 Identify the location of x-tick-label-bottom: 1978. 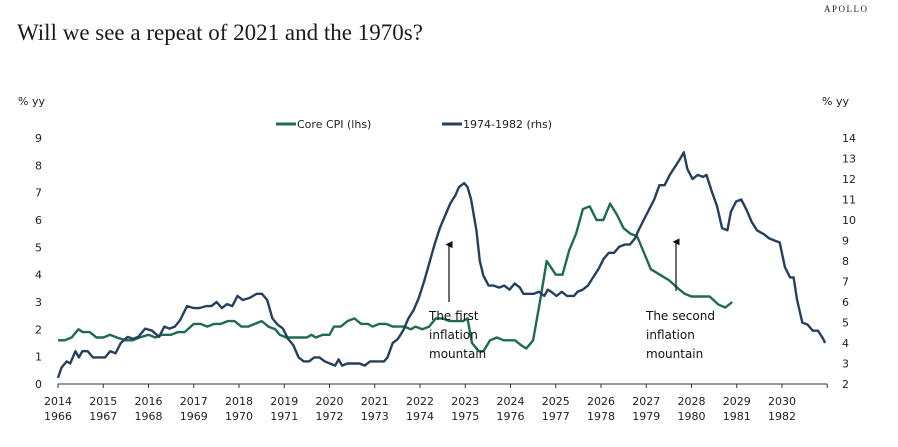
(601, 416).